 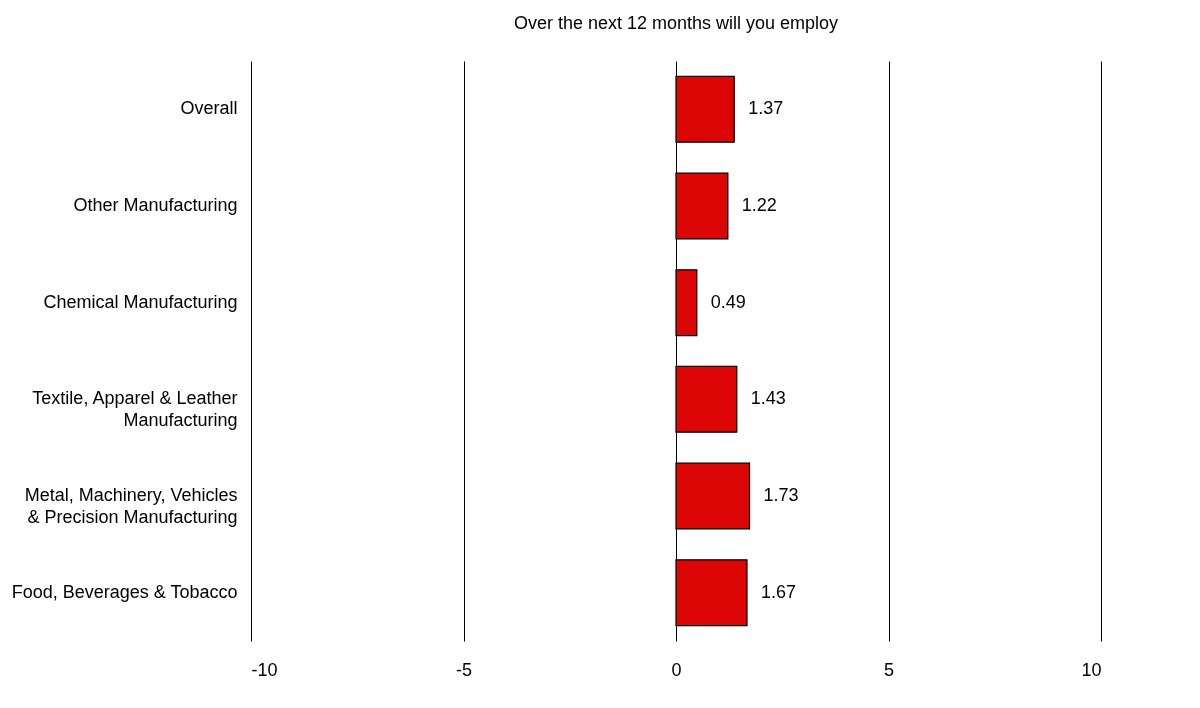 What do you see at coordinates (676, 23) in the screenshot?
I see `chart-title: Over the next 12 months will you employ` at bounding box center [676, 23].